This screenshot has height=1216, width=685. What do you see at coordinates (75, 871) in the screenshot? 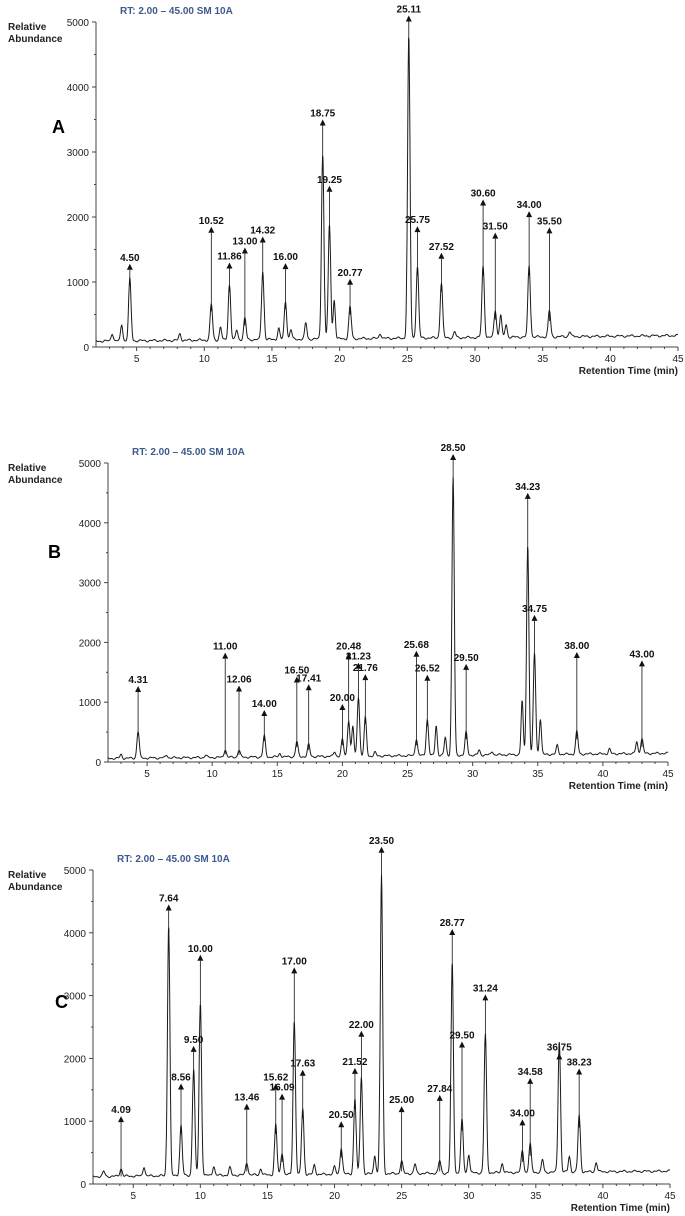
I see `y-tick-label: 5000` at bounding box center [75, 871].